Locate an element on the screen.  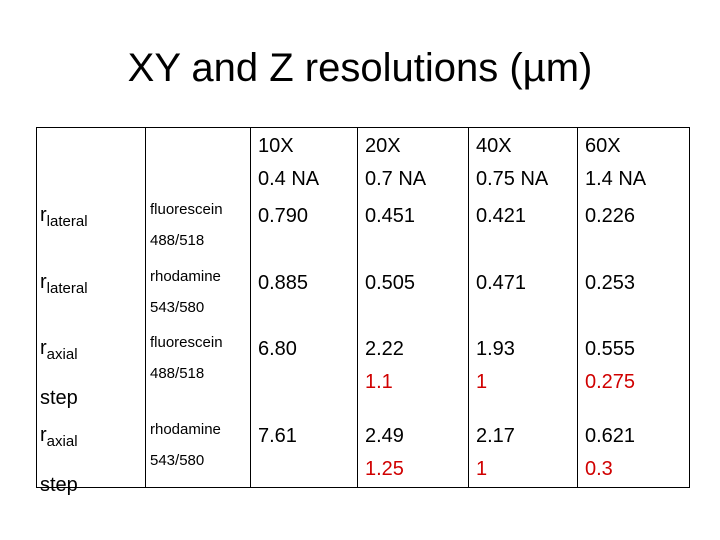
header-text: 0.75 NA is located at coordinates (512, 179).